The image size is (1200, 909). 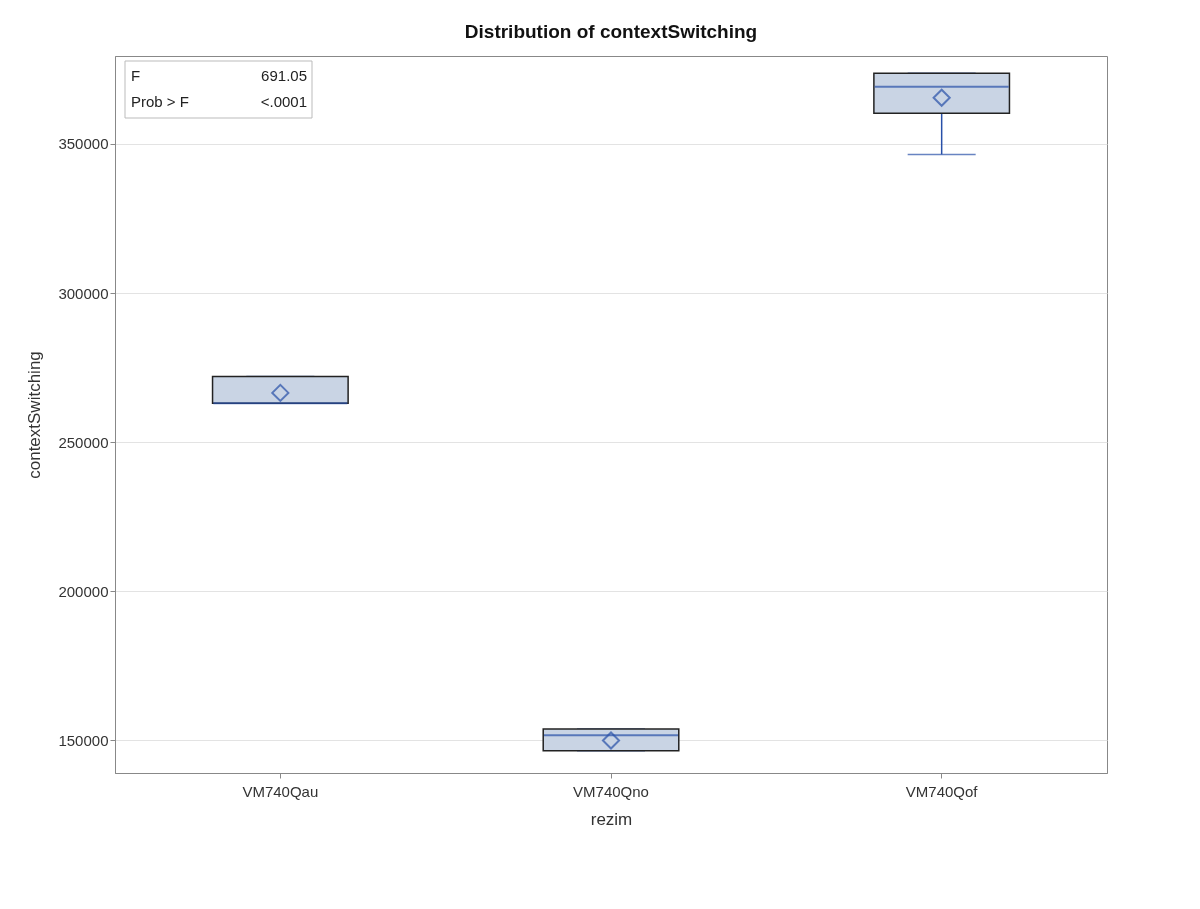 I want to click on y-tick-label: 350000, so click(x=83, y=144).